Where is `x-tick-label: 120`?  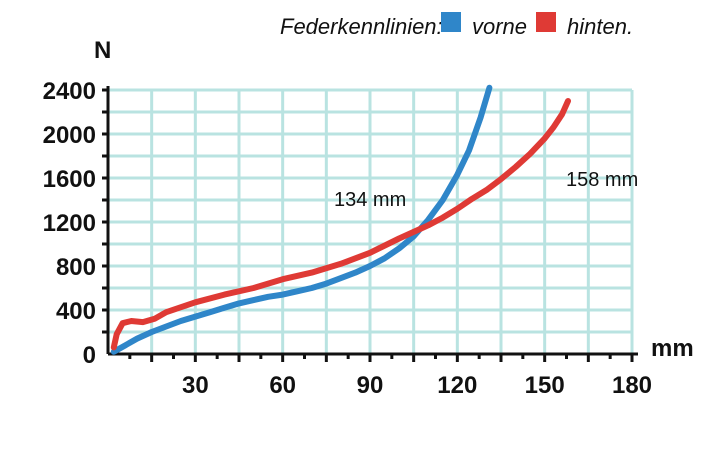
x-tick-label: 120 is located at coordinates (457, 385).